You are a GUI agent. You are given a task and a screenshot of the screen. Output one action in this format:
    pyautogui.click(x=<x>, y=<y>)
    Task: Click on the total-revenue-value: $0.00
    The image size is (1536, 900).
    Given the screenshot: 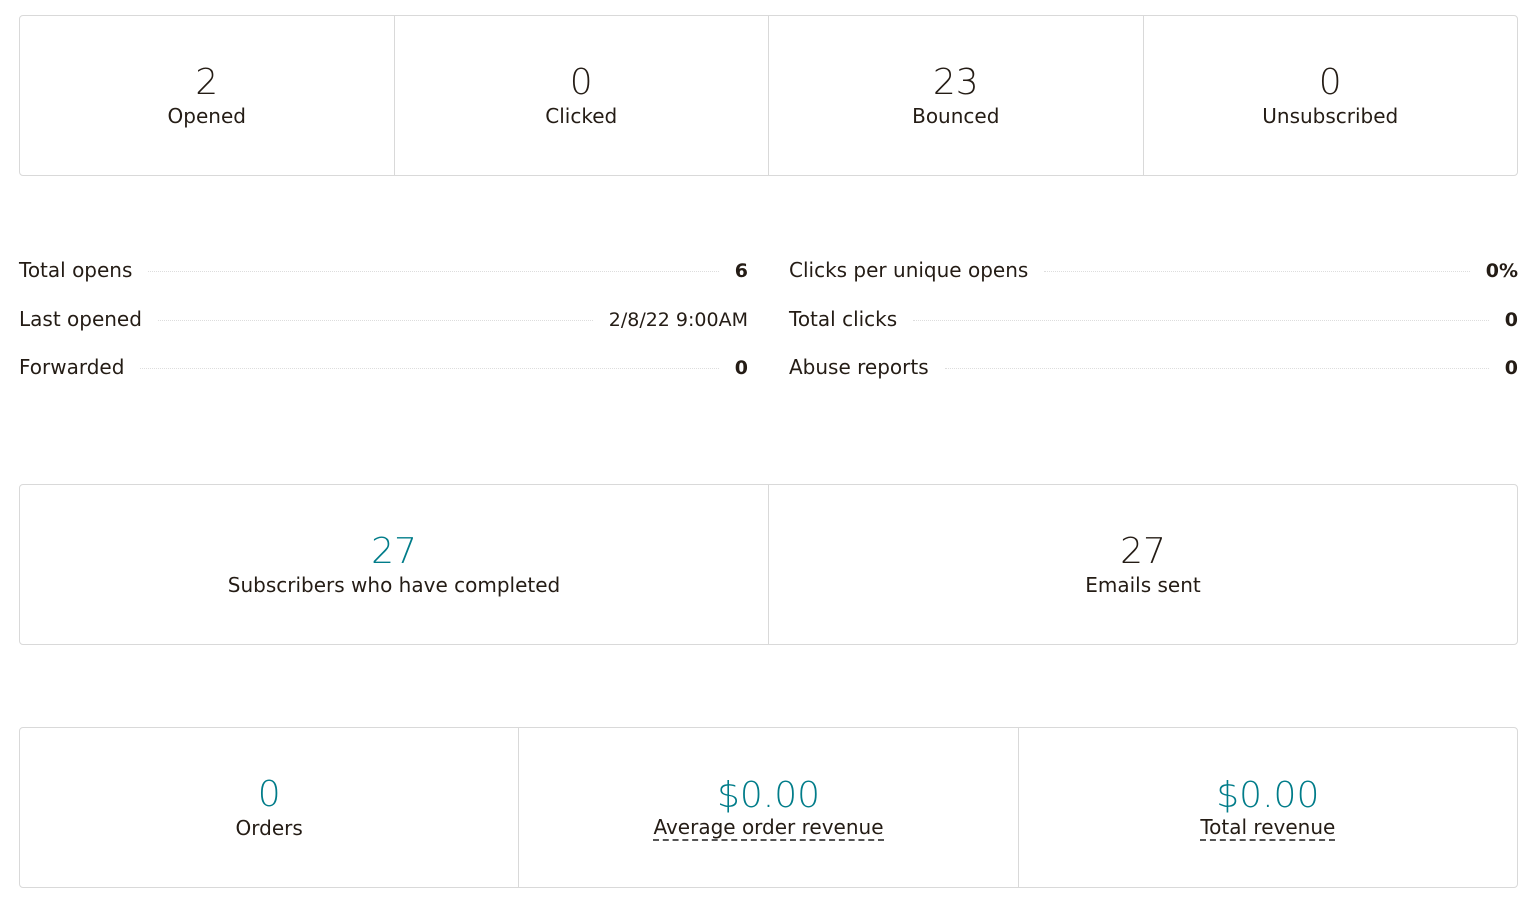 What is the action you would take?
    pyautogui.click(x=1268, y=795)
    